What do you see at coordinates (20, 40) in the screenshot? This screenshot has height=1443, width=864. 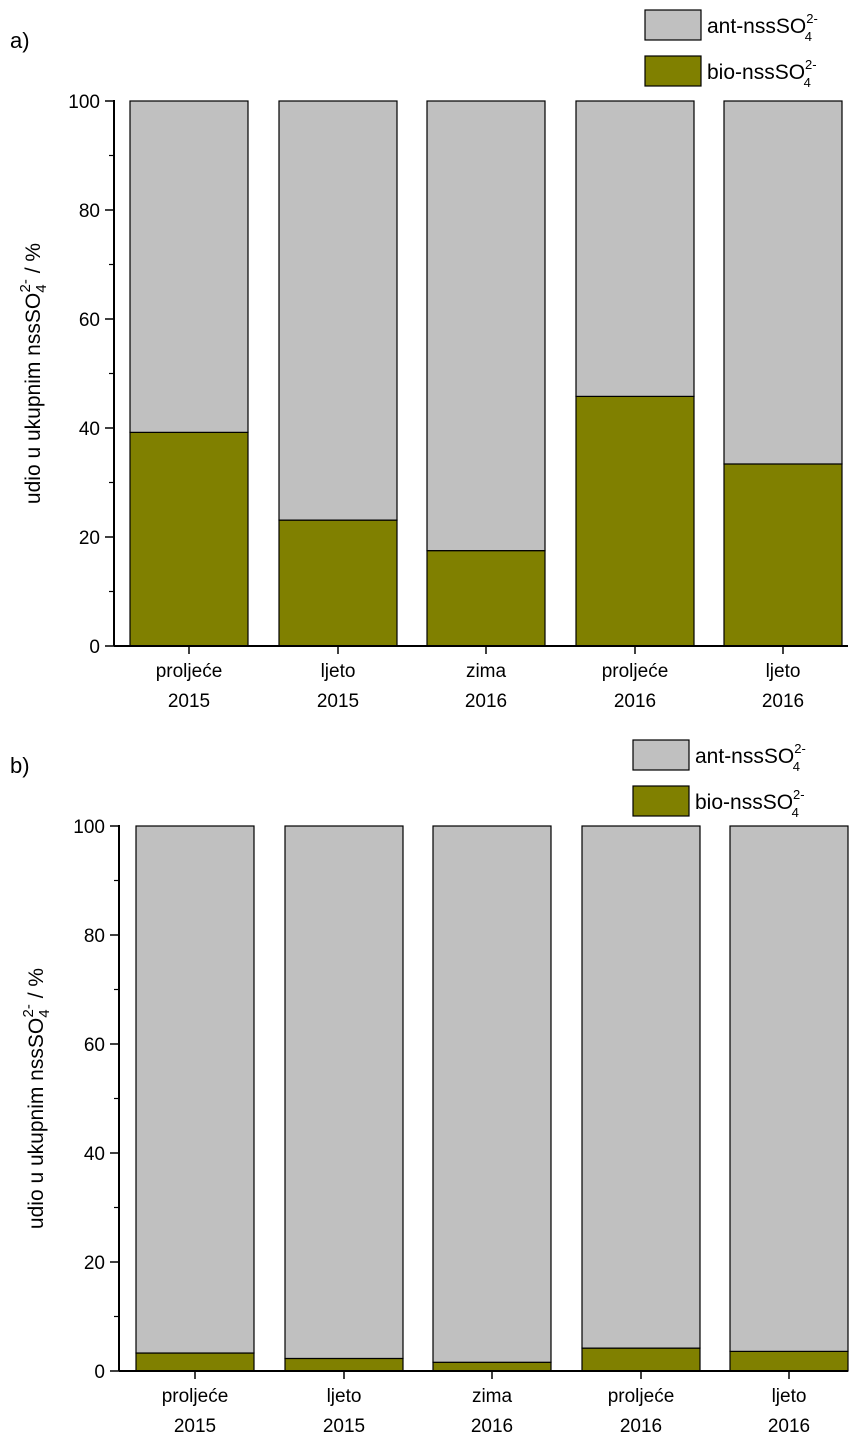 I see `panel-label: a)` at bounding box center [20, 40].